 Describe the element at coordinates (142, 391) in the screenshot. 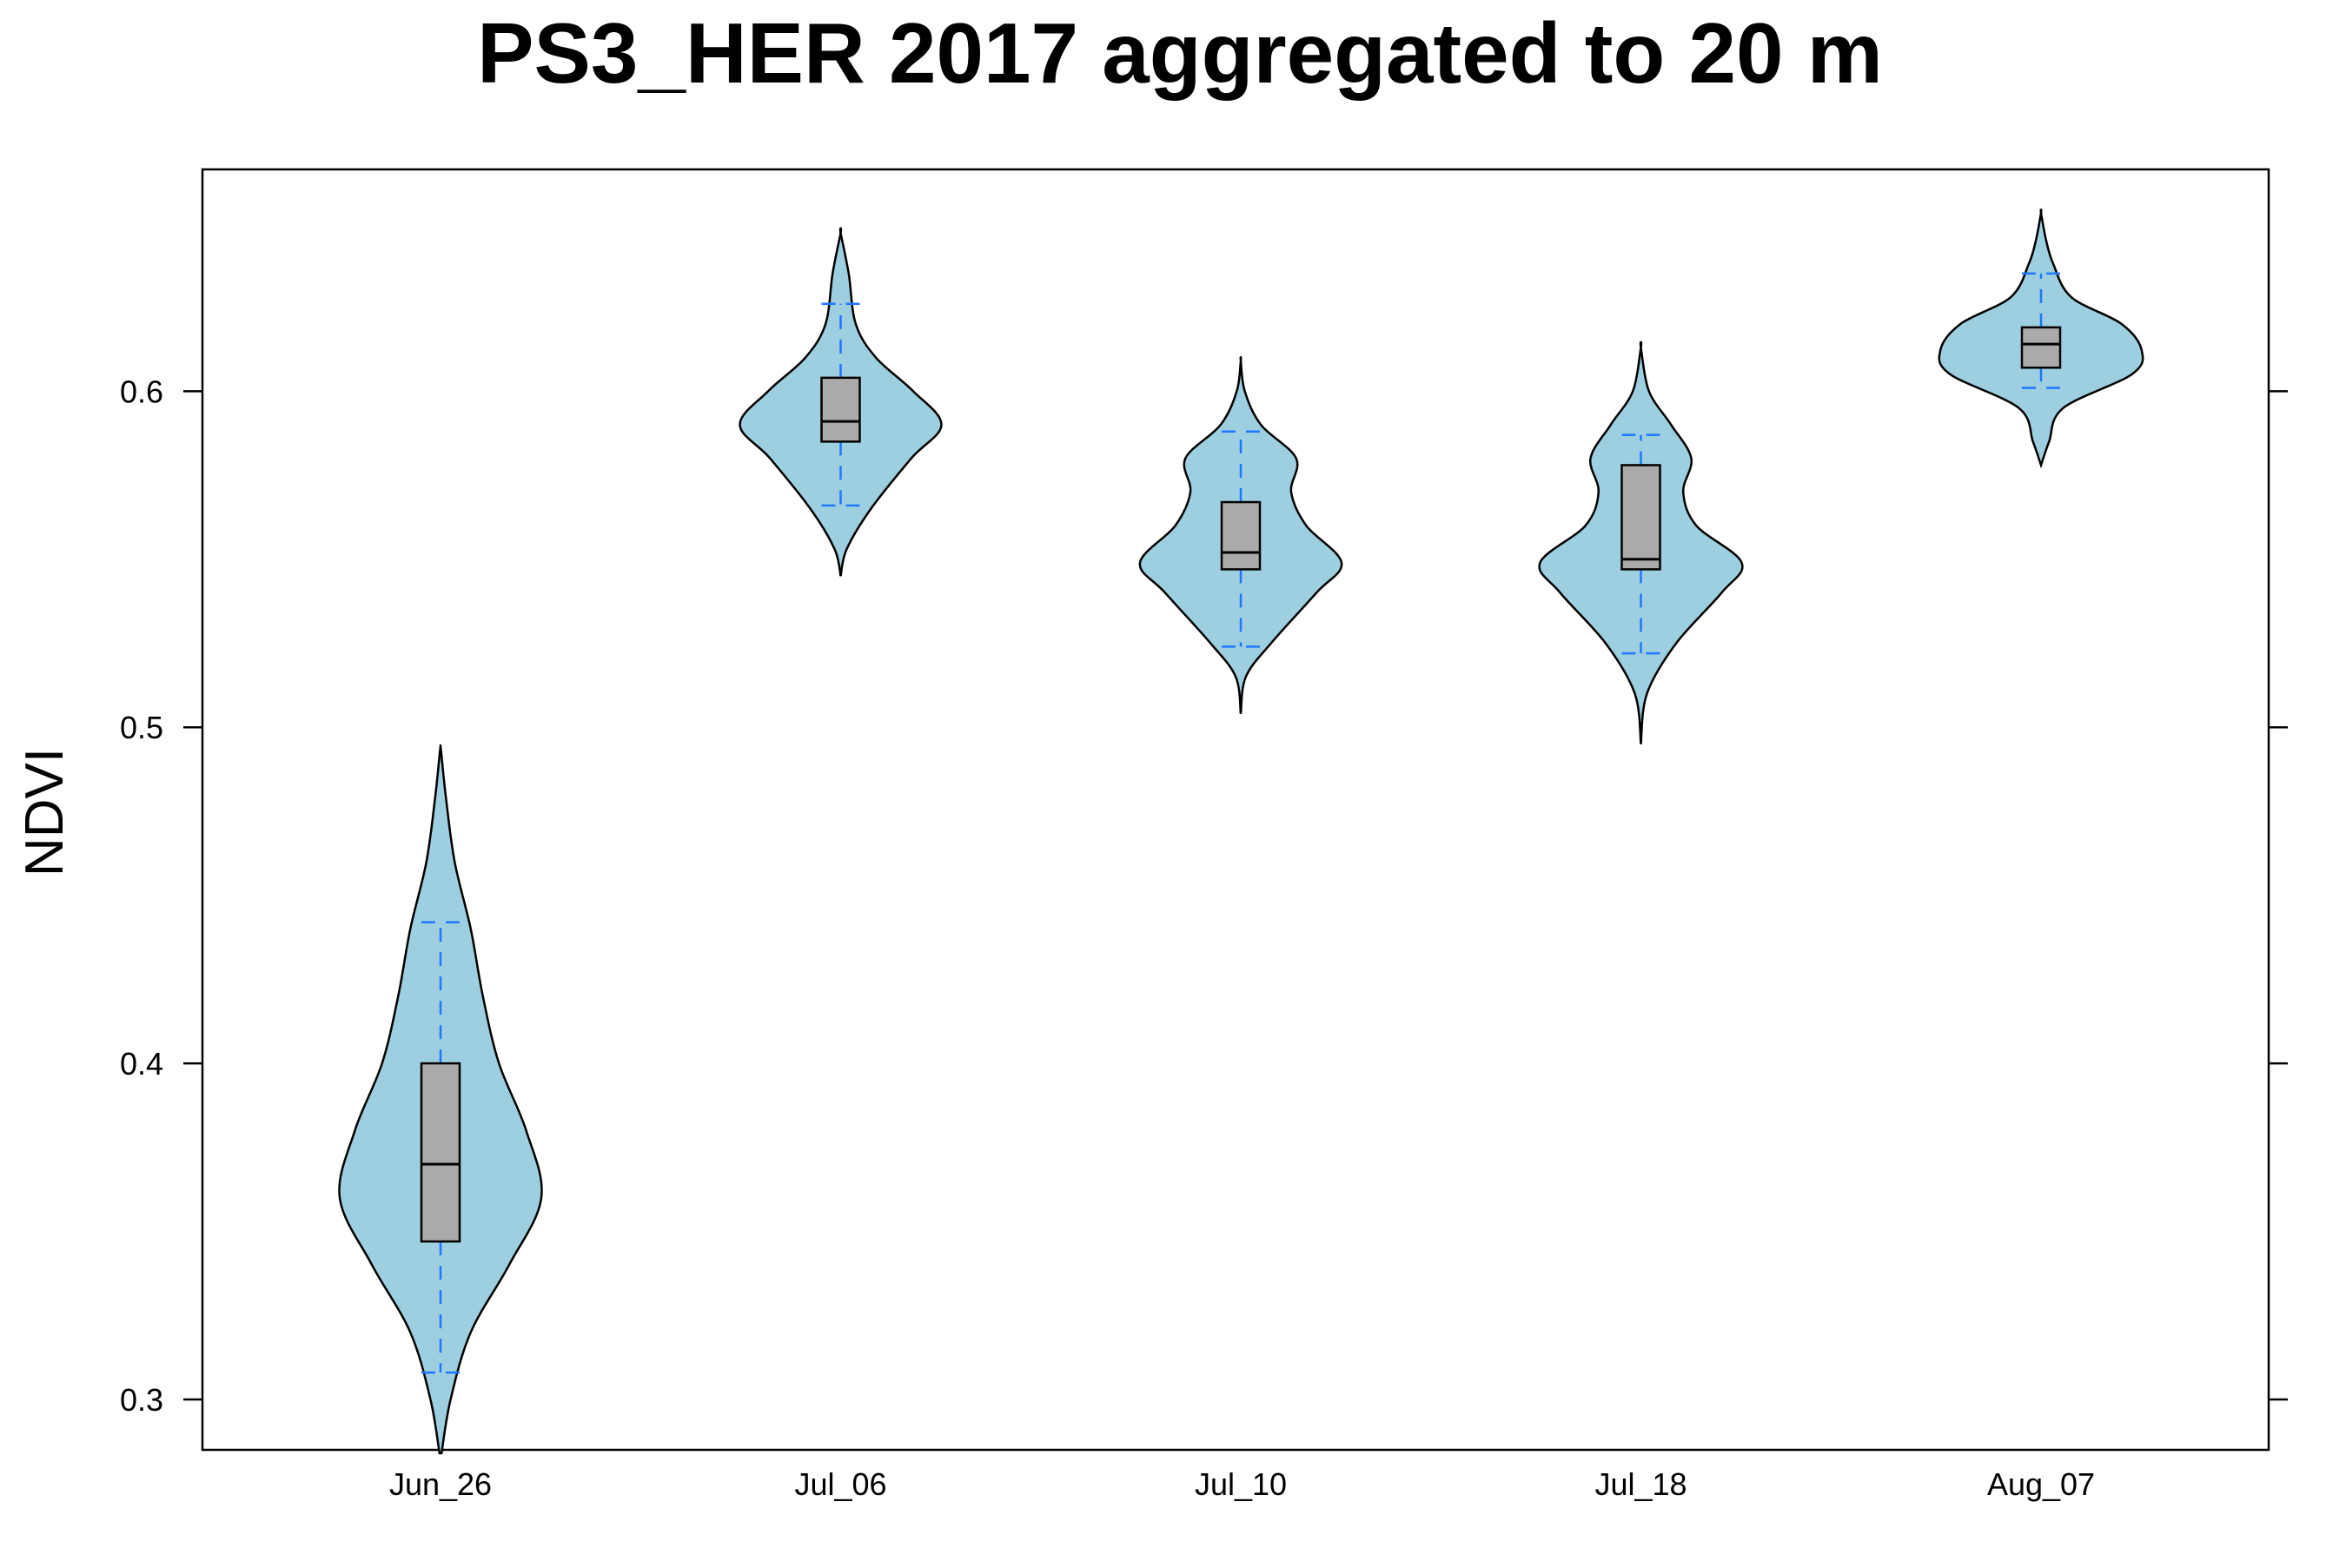

I see `y-tick-label: 0.6` at that location.